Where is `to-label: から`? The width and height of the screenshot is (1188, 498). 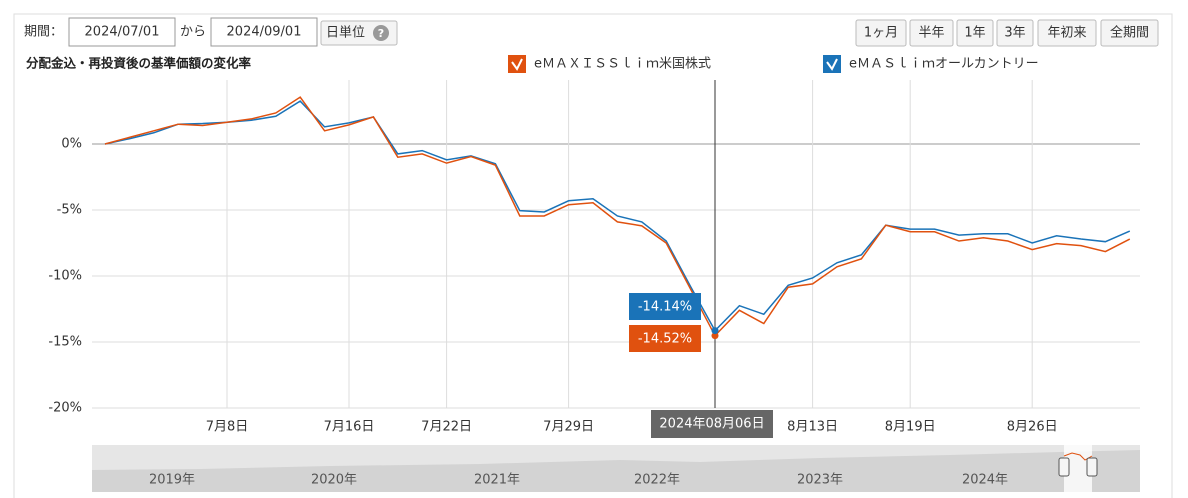 to-label: から is located at coordinates (193, 32).